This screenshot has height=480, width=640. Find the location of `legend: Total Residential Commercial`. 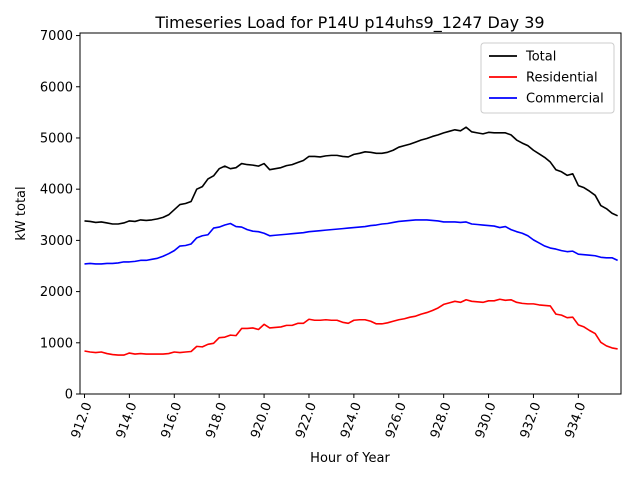

legend: Total Residential Commercial is located at coordinates (547, 78).